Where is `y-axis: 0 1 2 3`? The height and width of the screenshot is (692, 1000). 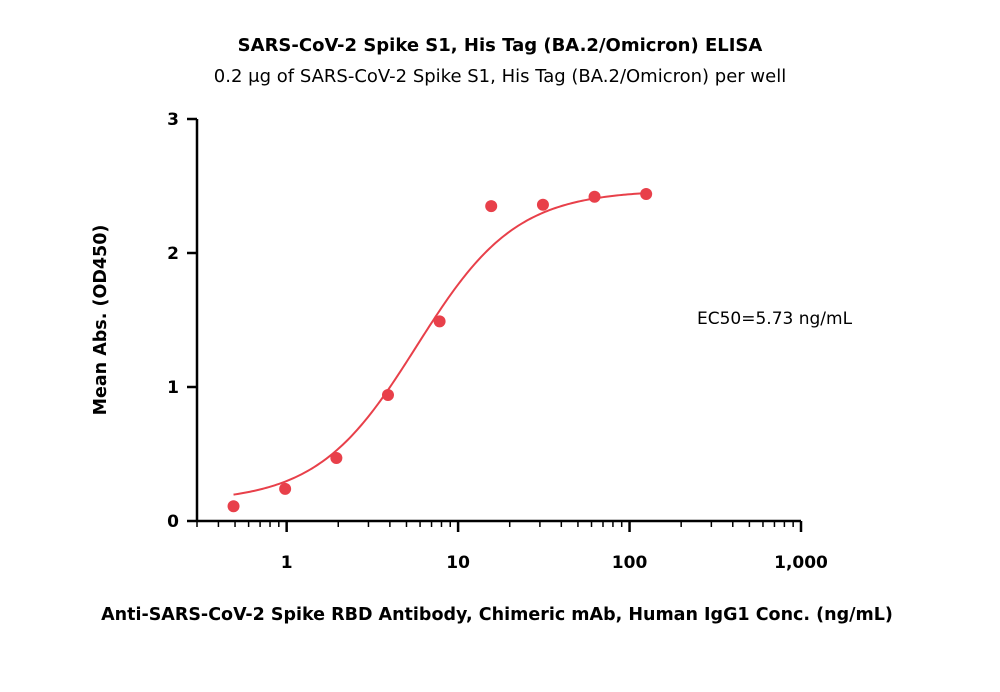 y-axis: 0 1 2 3 is located at coordinates (183, 321).